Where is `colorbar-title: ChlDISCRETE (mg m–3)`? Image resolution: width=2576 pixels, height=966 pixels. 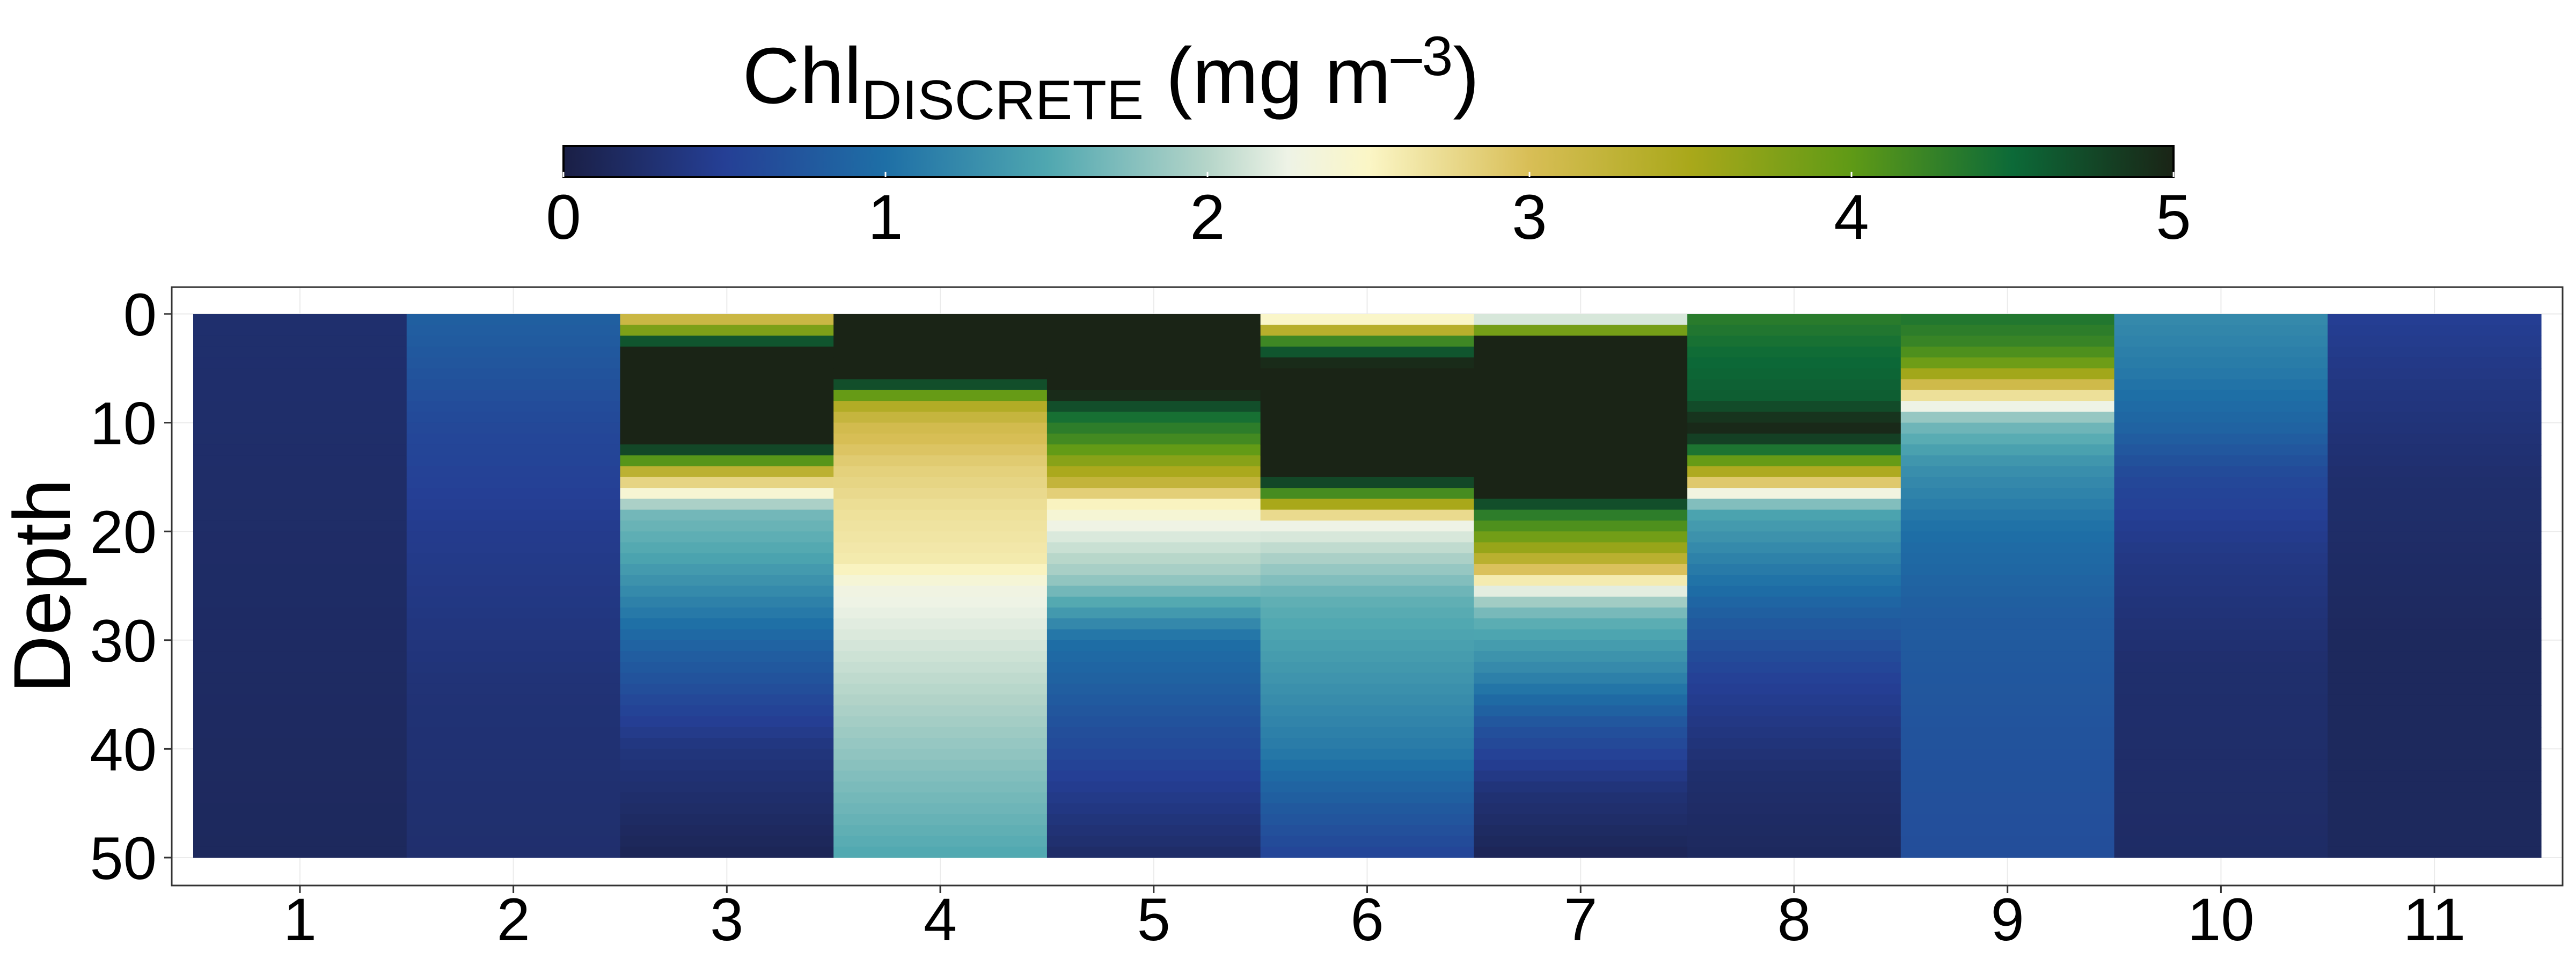
colorbar-title: ChlDISCRETE (mg m–3) is located at coordinates (1110, 78).